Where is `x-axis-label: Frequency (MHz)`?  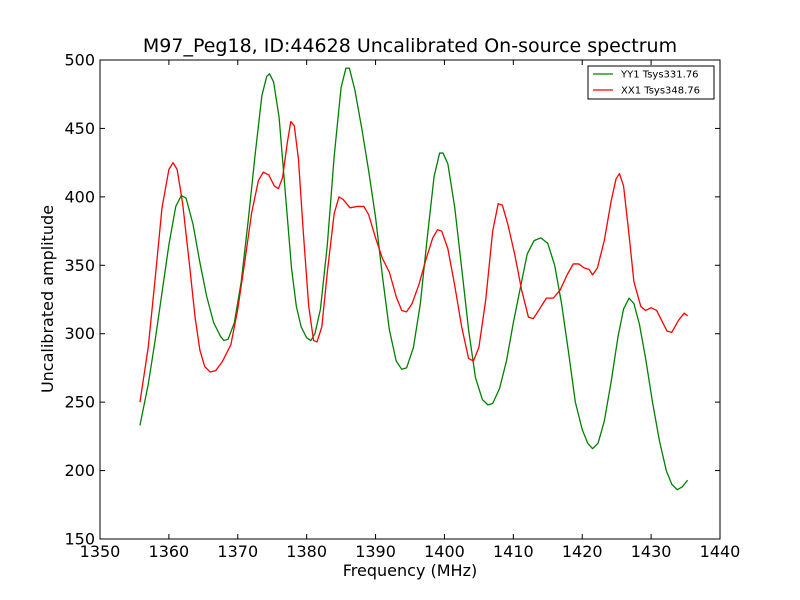 x-axis-label: Frequency (MHz) is located at coordinates (410, 570).